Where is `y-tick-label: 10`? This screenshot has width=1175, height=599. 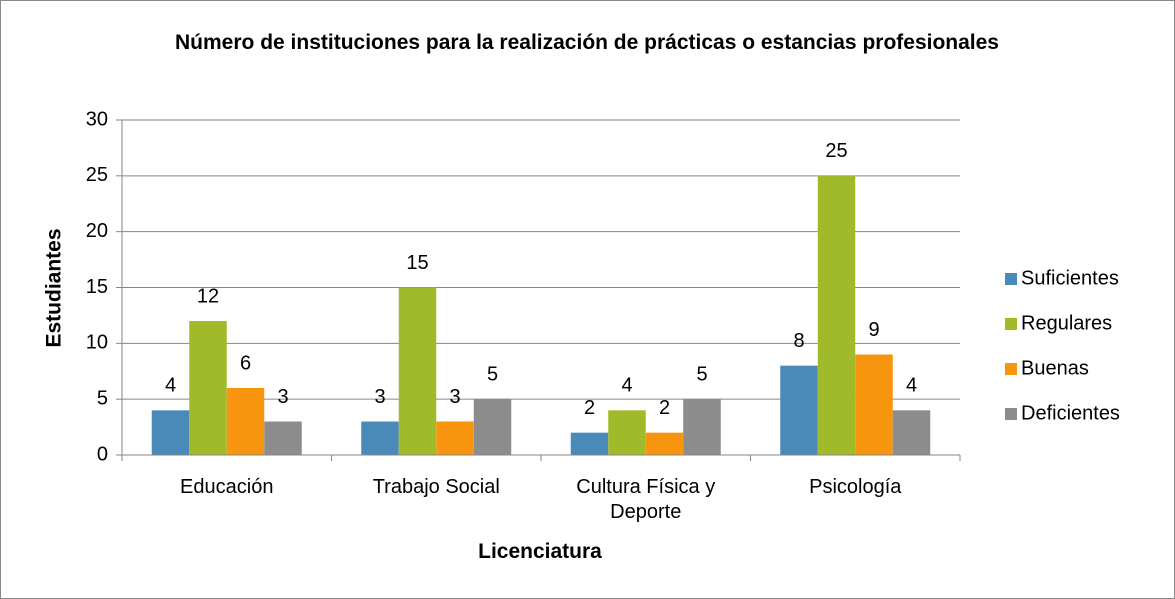 y-tick-label: 10 is located at coordinates (97, 343).